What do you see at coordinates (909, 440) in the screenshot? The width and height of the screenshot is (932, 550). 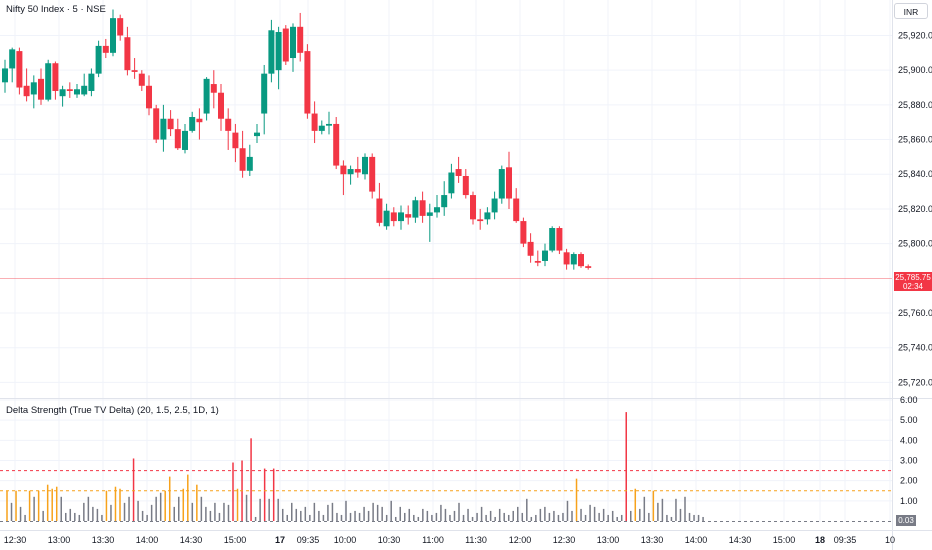 I see `indicator-axis-label: 4.00` at bounding box center [909, 440].